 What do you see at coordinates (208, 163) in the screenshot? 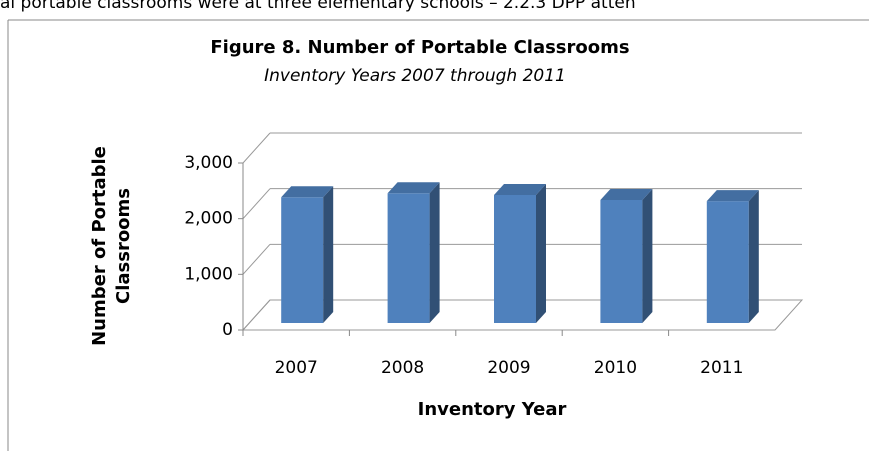
I see `y-tick-label: 3,000` at bounding box center [208, 163].